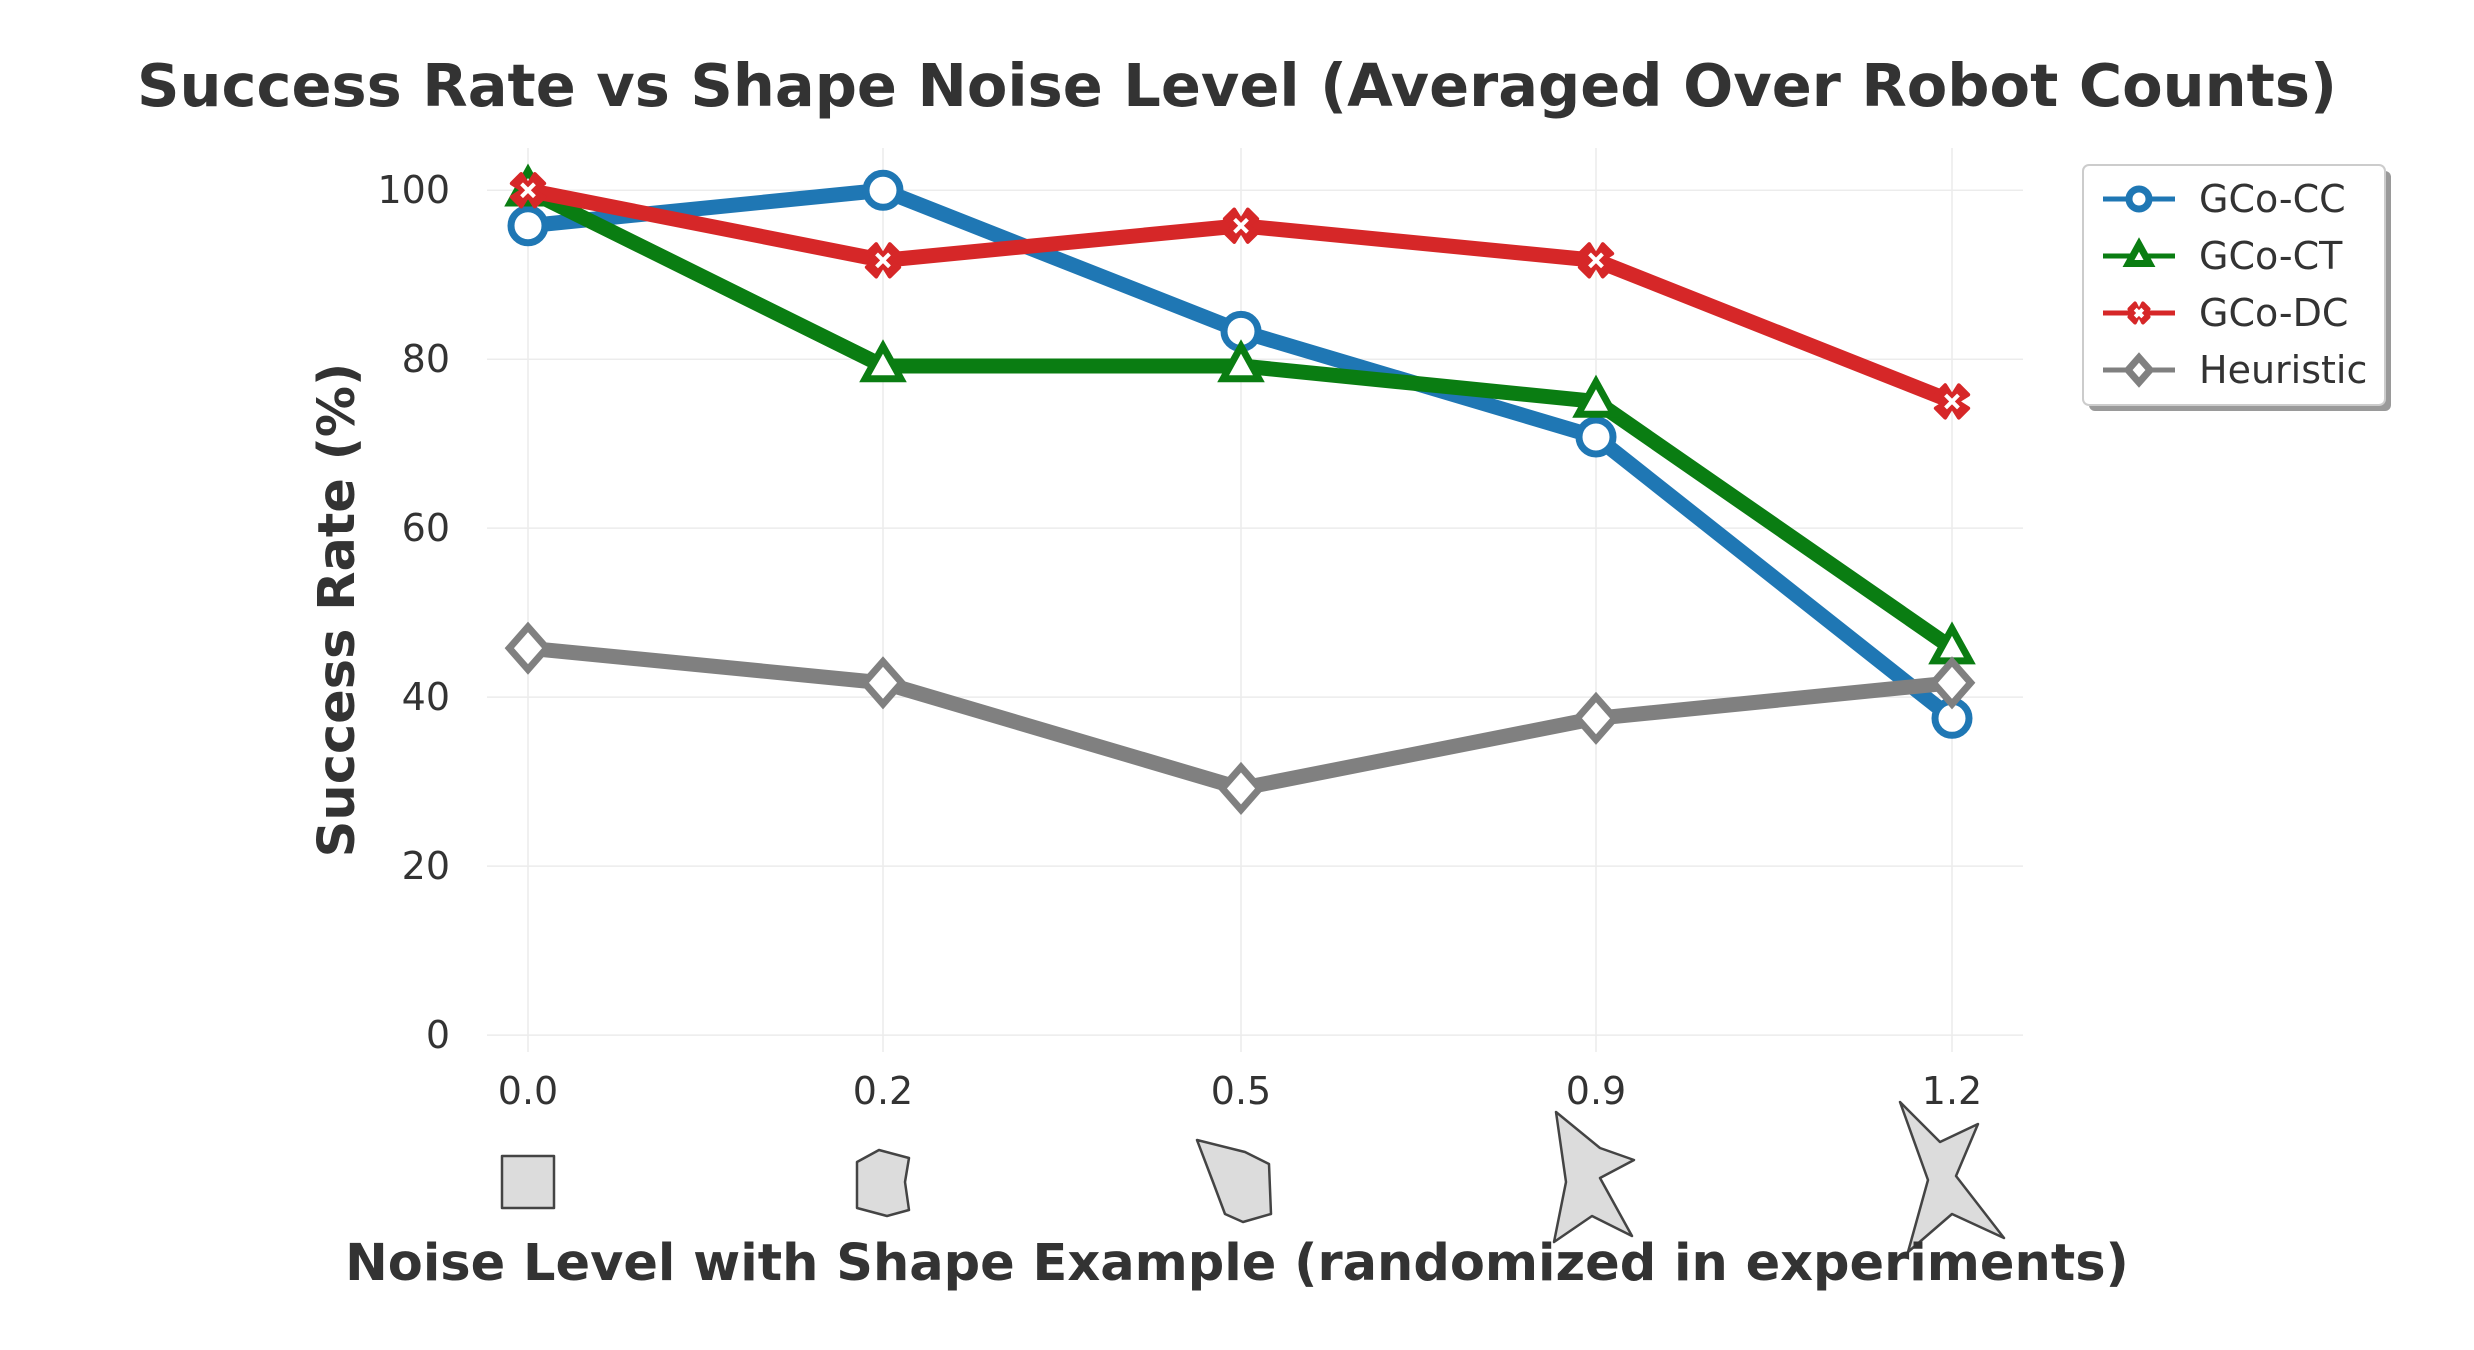 The height and width of the screenshot is (1350, 2474). Describe the element at coordinates (1952, 1177) in the screenshot. I see `shape-example-high-star-noise` at that location.